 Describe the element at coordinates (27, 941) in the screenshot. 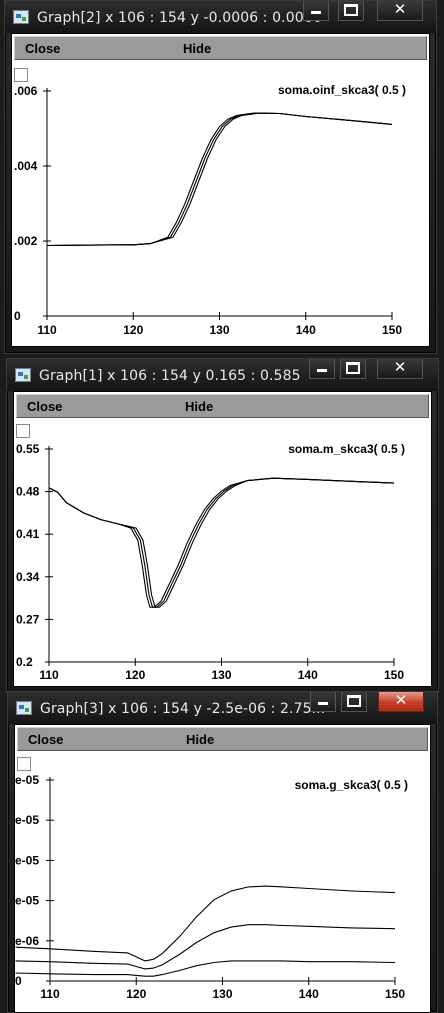

I see `y-tick-label: e-06` at that location.